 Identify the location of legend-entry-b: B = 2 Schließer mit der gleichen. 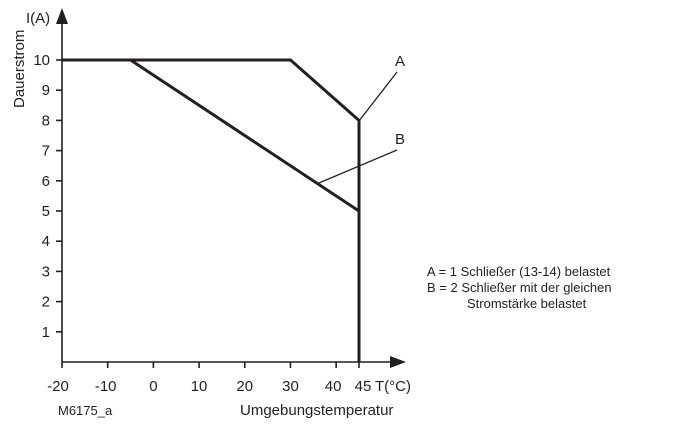
(519, 287).